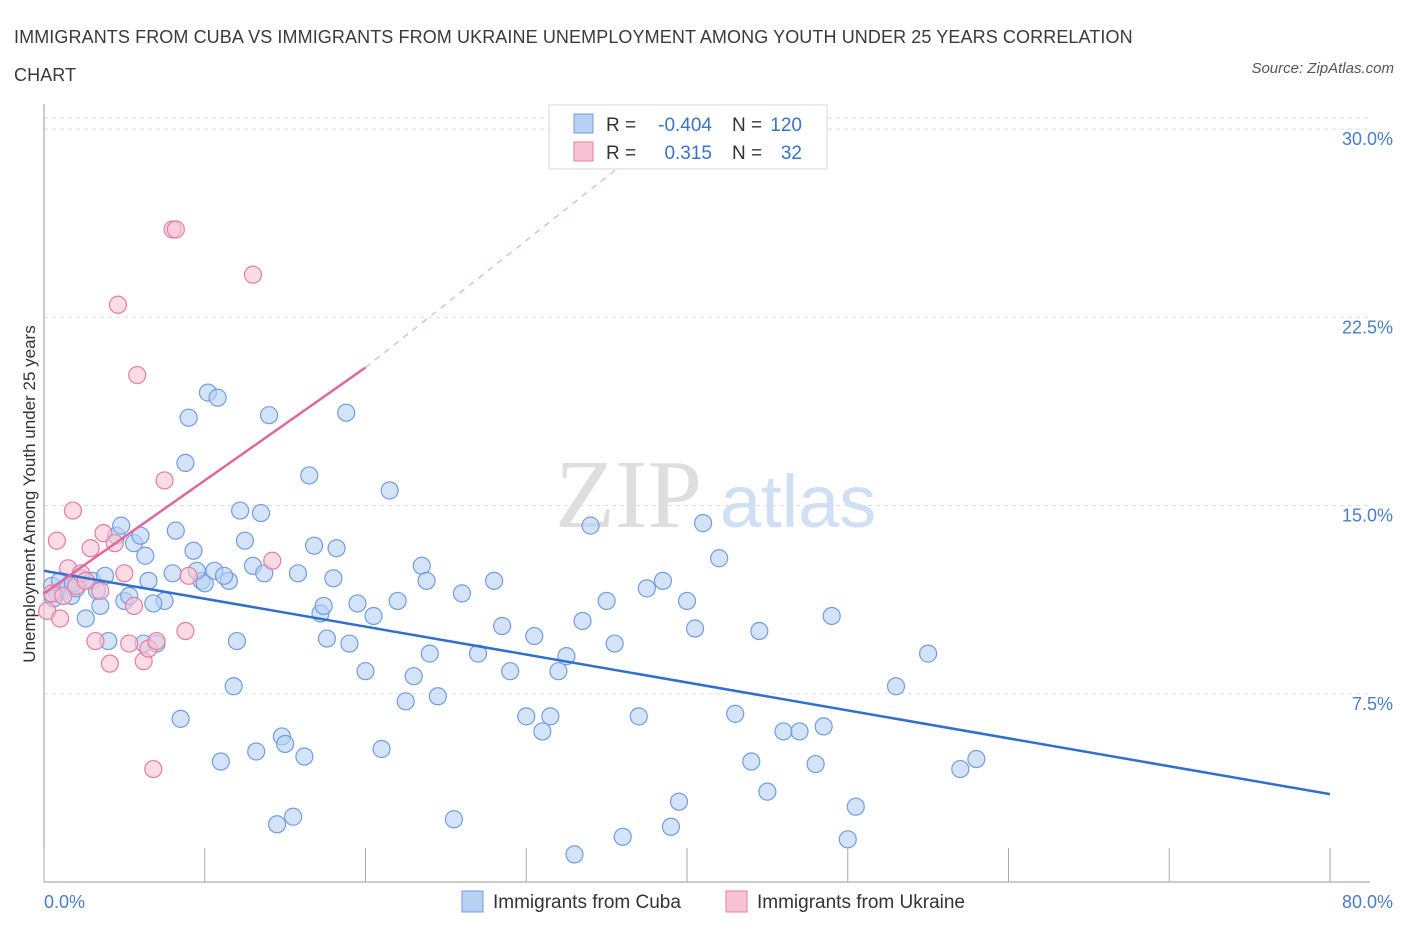  What do you see at coordinates (685, 125) in the screenshot?
I see `legend-r-value-cuba: -0.404` at bounding box center [685, 125].